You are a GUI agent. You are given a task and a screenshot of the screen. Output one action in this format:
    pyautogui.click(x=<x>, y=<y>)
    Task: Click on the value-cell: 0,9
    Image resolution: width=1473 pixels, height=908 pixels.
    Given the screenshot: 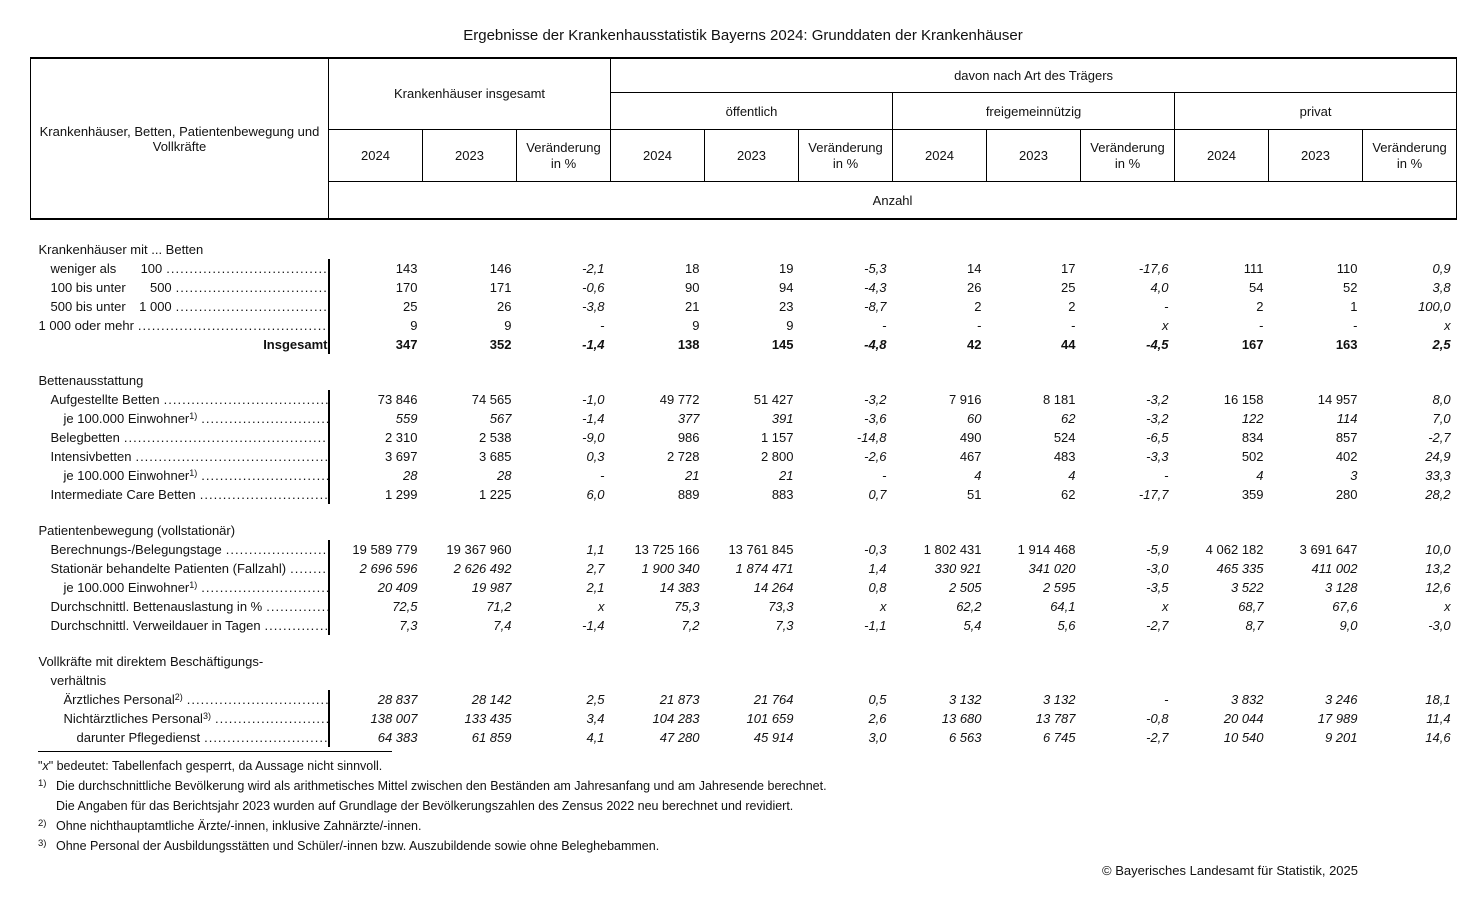 What is the action you would take?
    pyautogui.click(x=1441, y=268)
    